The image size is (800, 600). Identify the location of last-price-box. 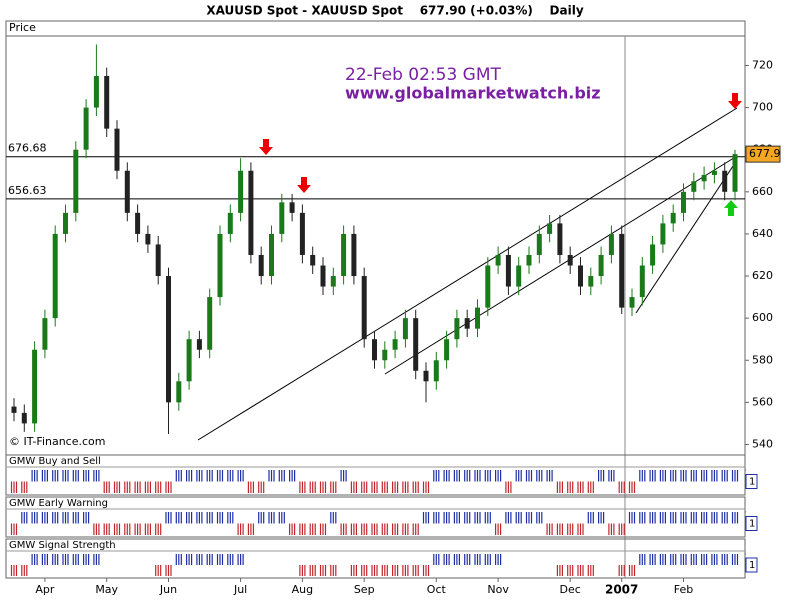
(763, 154).